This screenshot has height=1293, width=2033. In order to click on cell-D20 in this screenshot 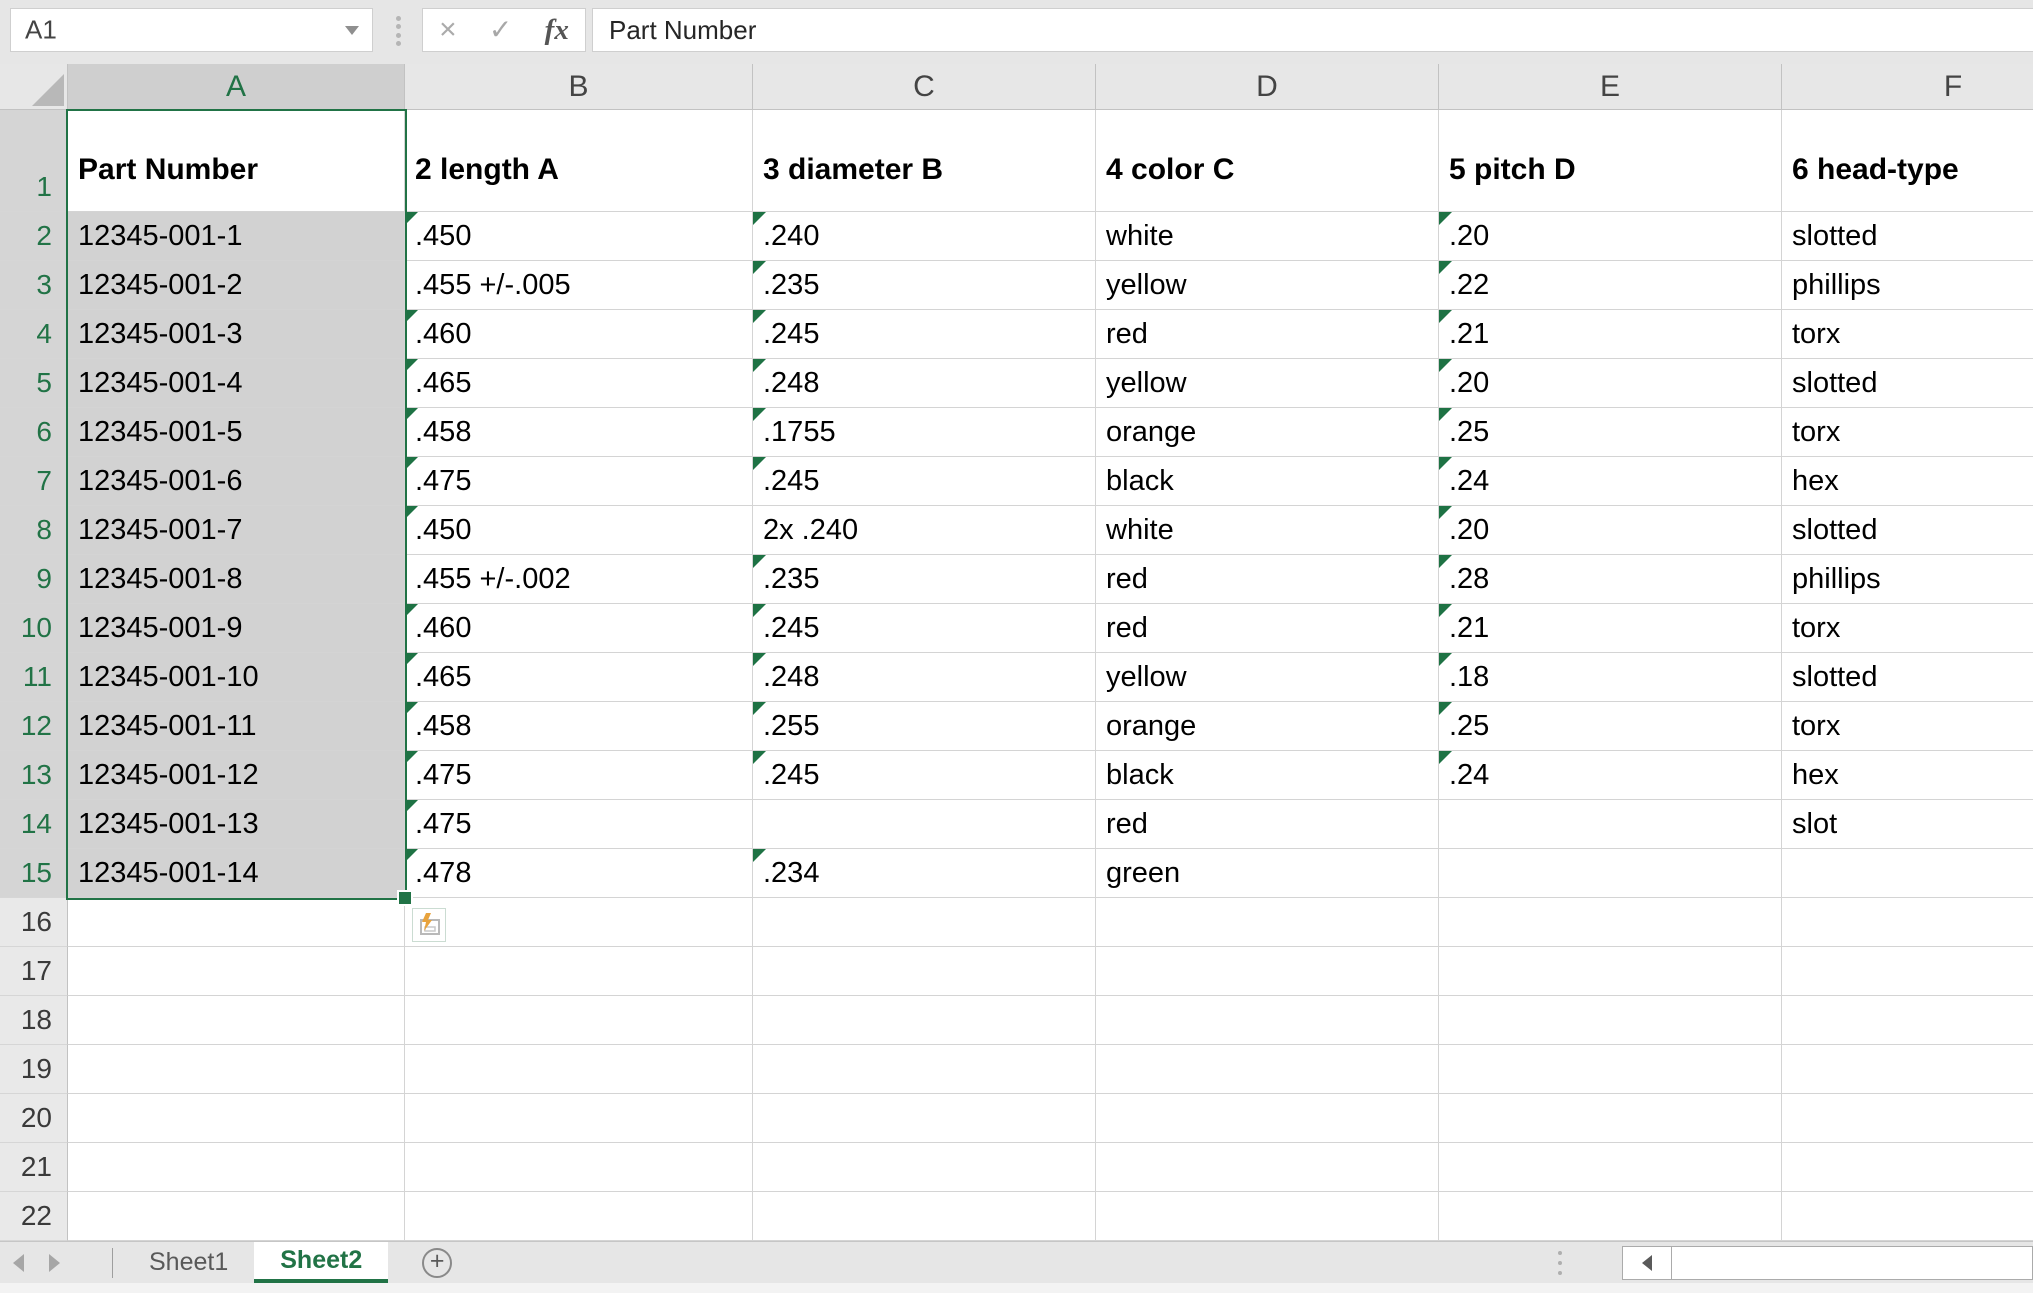, I will do `click(1267, 1118)`.